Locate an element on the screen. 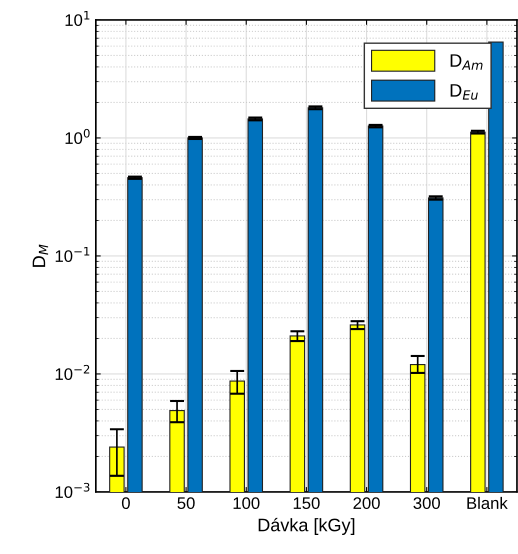  x-tick-label: 300 is located at coordinates (426, 503).